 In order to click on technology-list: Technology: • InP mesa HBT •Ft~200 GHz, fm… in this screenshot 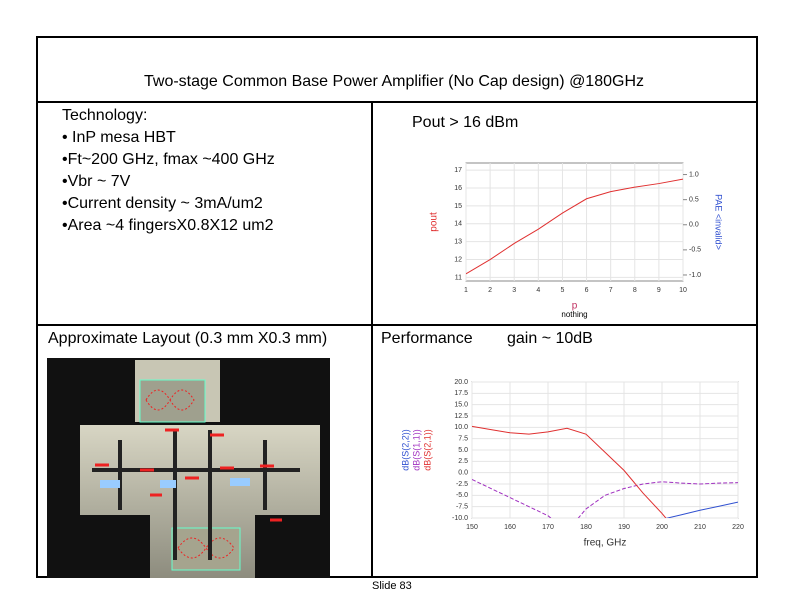, I will do `click(168, 170)`.